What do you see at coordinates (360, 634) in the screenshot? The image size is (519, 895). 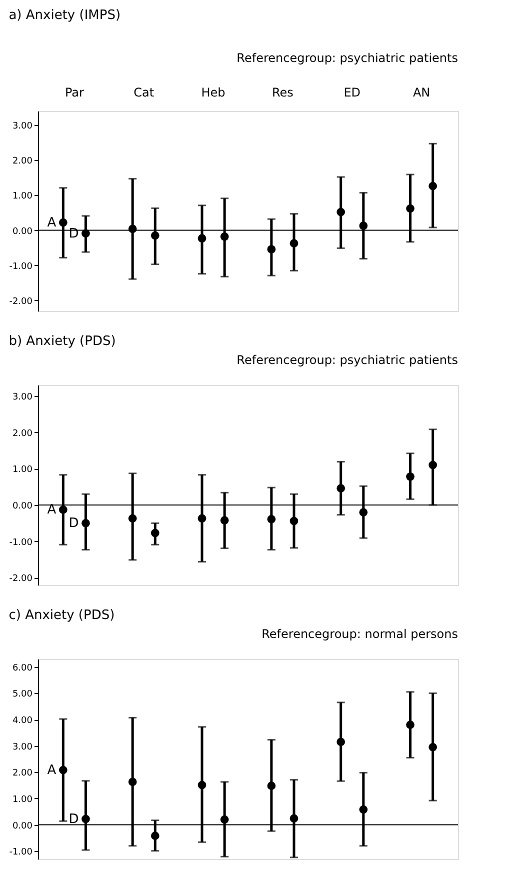 I see `text: Referencegroup: normal persons` at bounding box center [360, 634].